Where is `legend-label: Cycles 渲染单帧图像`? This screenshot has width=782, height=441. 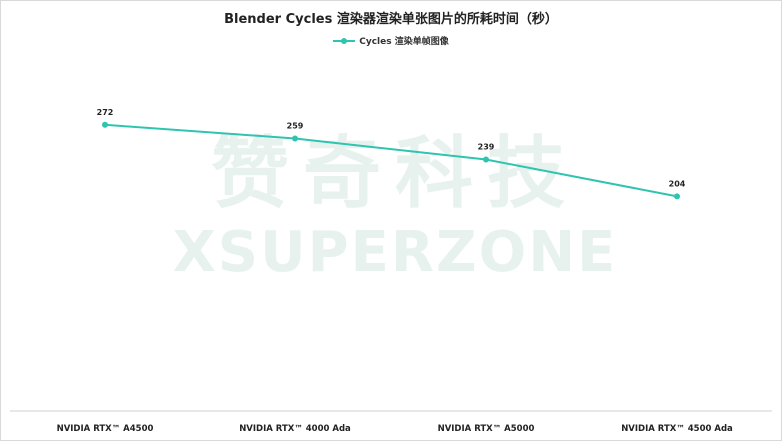
legend-label: Cycles 渲染单帧图像 is located at coordinates (404, 42).